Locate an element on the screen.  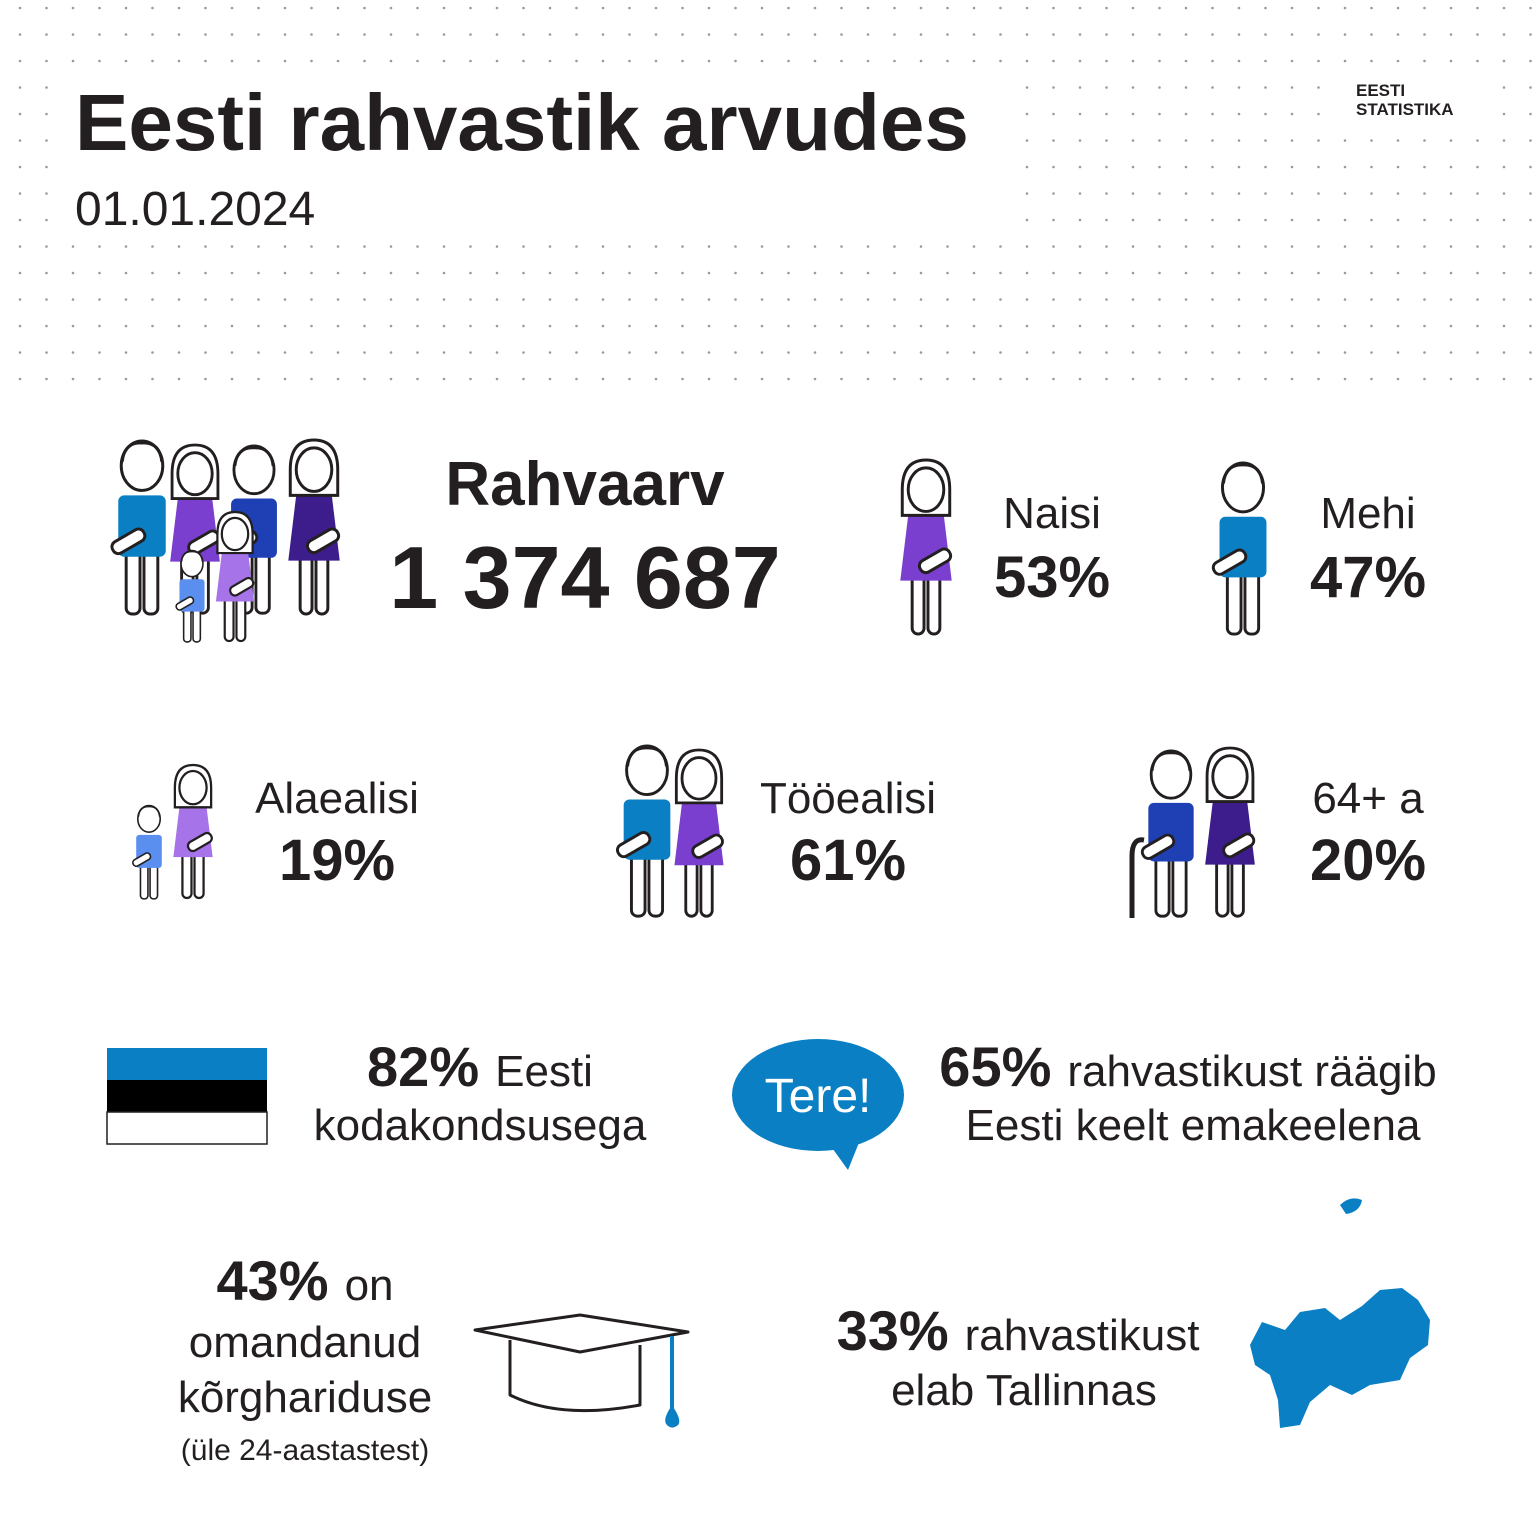
population-label: Rahvaarv is located at coordinates (585, 484).